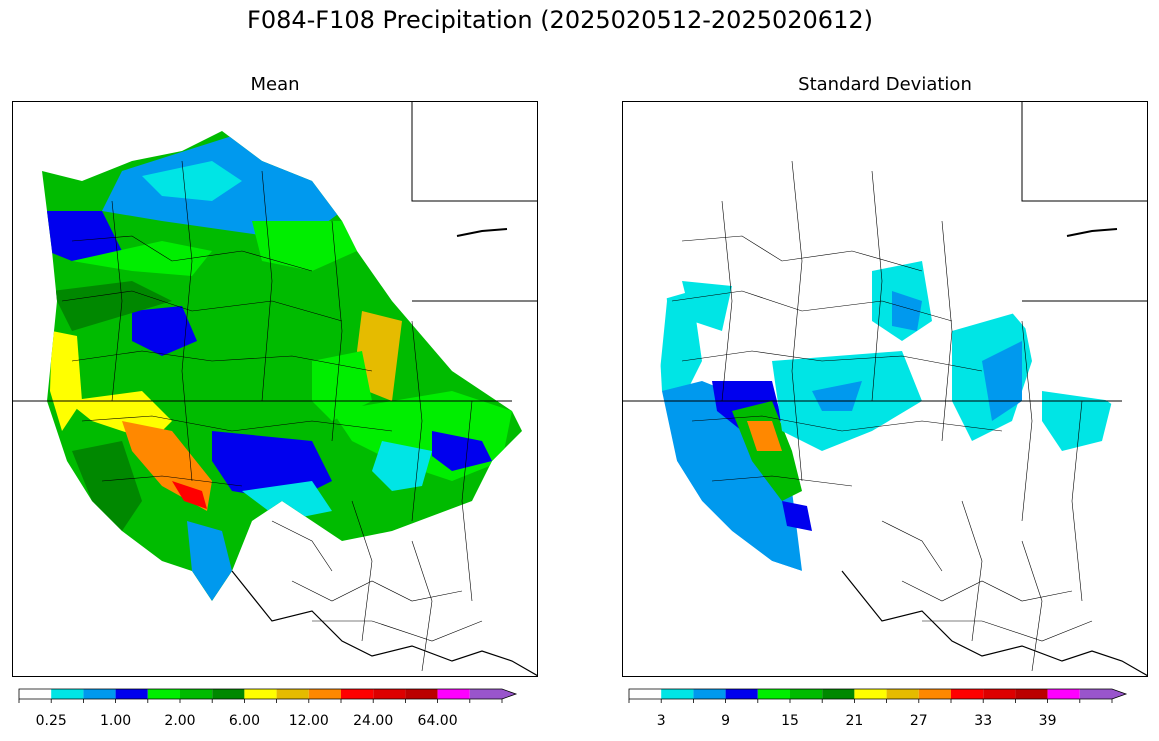  I want to click on mean-colorbar: 0.25 1.00 2.00 6.00 12.00 24.00 64.00, so click(268, 708).